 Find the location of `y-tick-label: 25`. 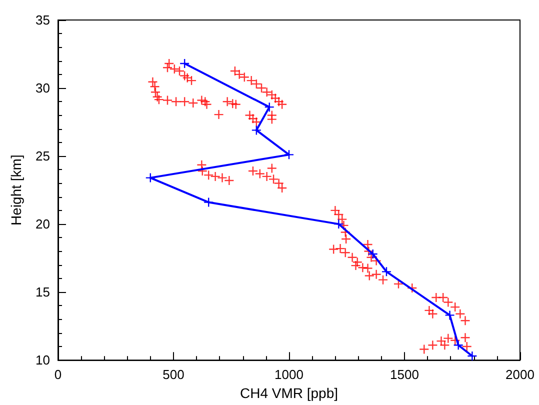

y-tick-label: 25 is located at coordinates (43, 156).